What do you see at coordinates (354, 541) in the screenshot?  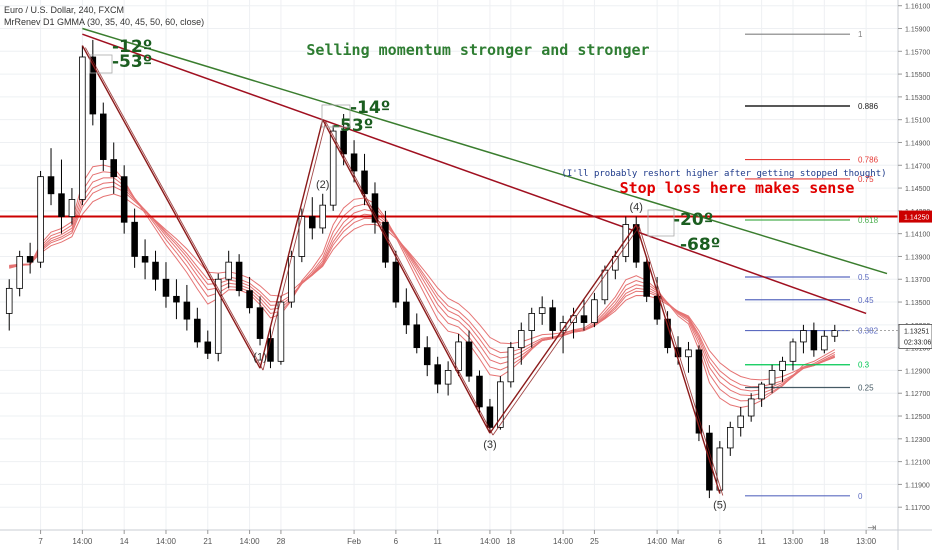 I see `x-tick-label: Feb` at bounding box center [354, 541].